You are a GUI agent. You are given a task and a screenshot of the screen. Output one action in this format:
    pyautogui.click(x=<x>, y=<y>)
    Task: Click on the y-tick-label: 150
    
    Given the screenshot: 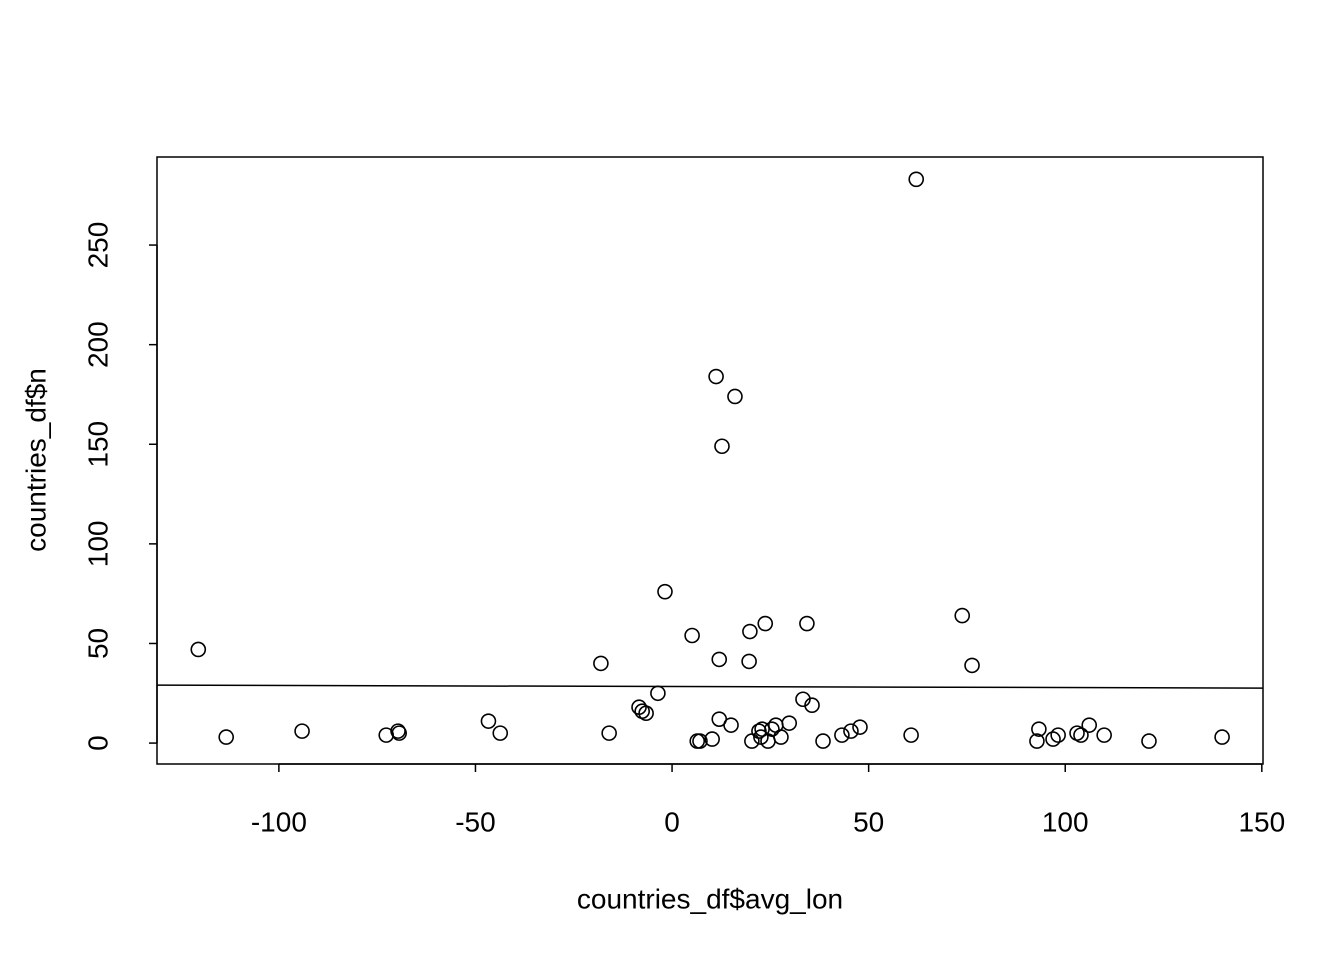 What is the action you would take?
    pyautogui.click(x=97, y=444)
    